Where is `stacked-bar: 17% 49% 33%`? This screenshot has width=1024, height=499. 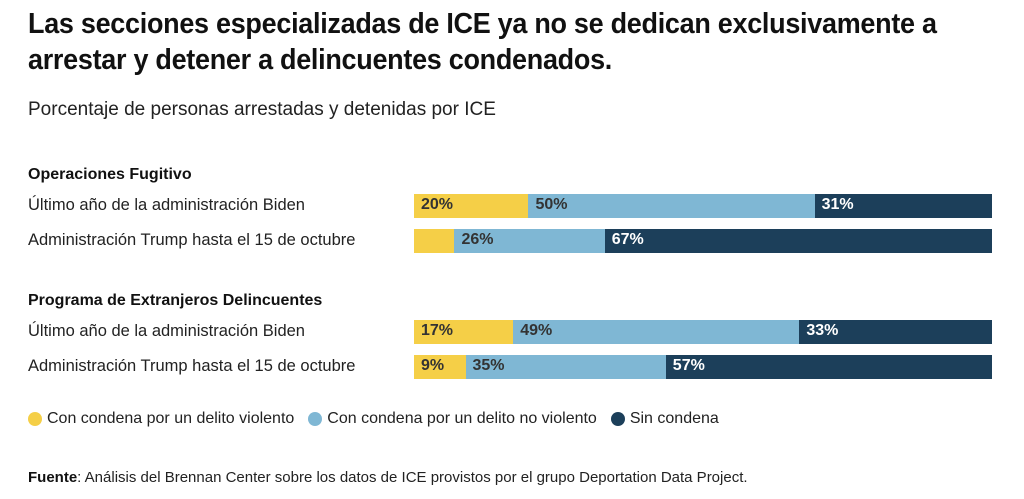 stacked-bar: 17% 49% 33% is located at coordinates (703, 332).